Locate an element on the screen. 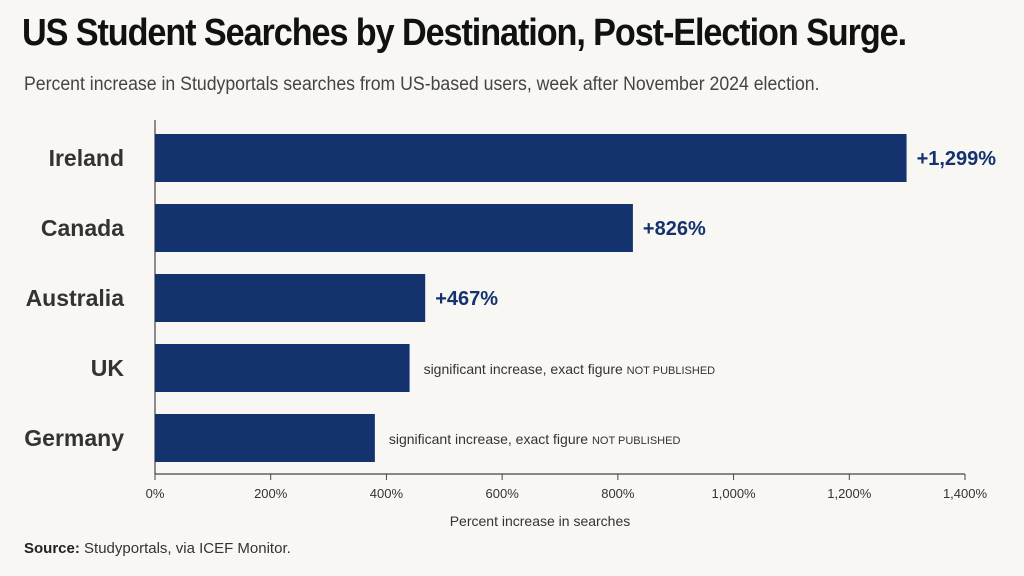 The image size is (1024, 576). bar-uk is located at coordinates (282, 368).